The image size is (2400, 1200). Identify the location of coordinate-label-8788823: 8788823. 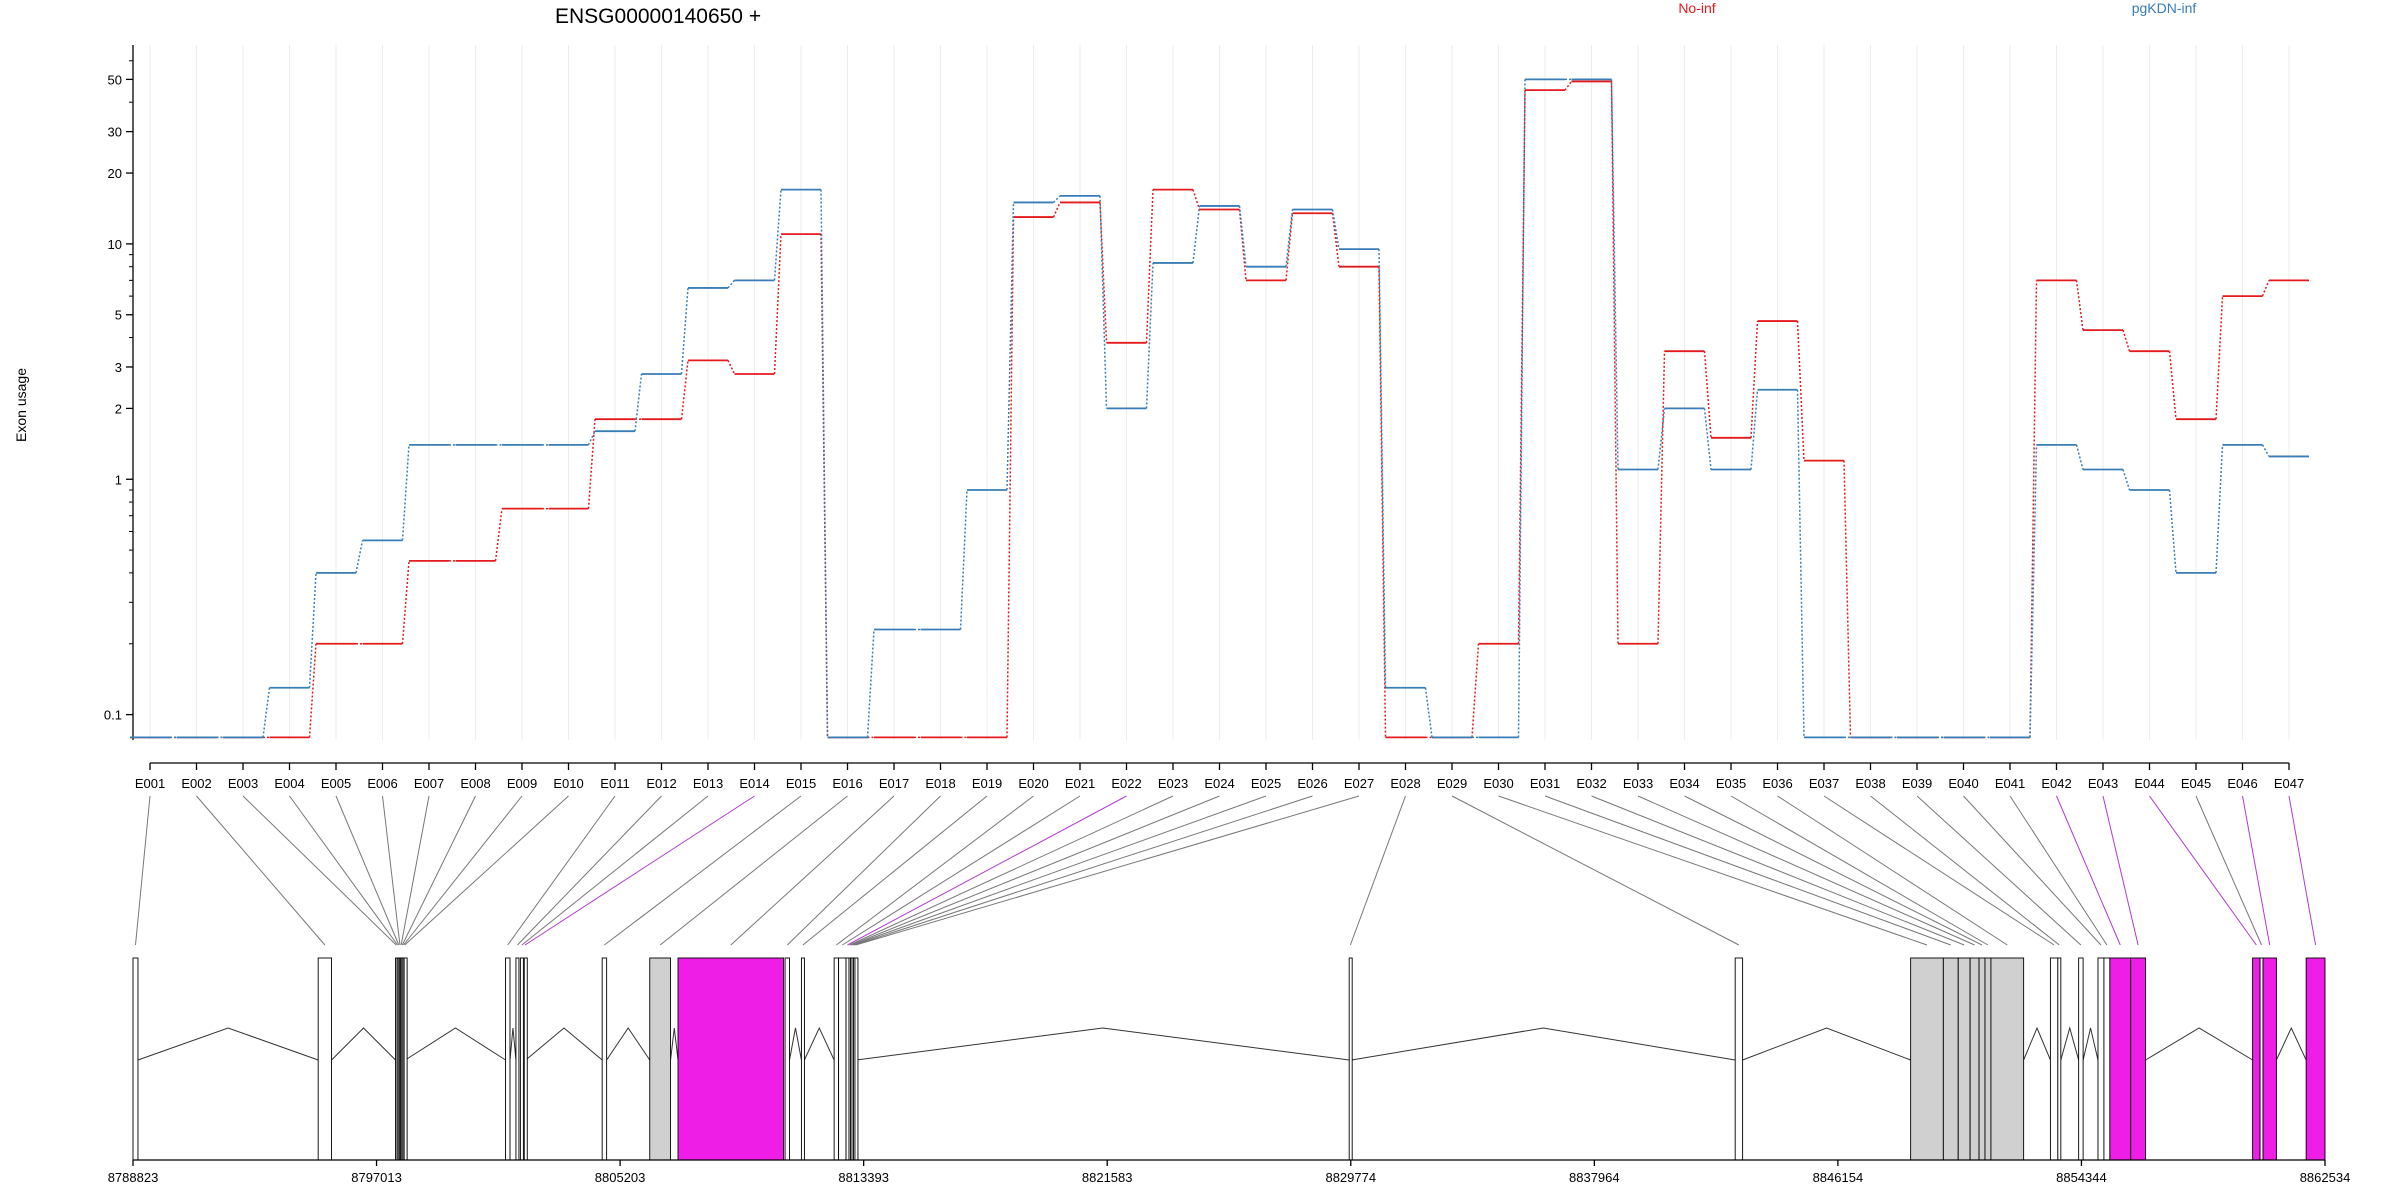
(133, 1177).